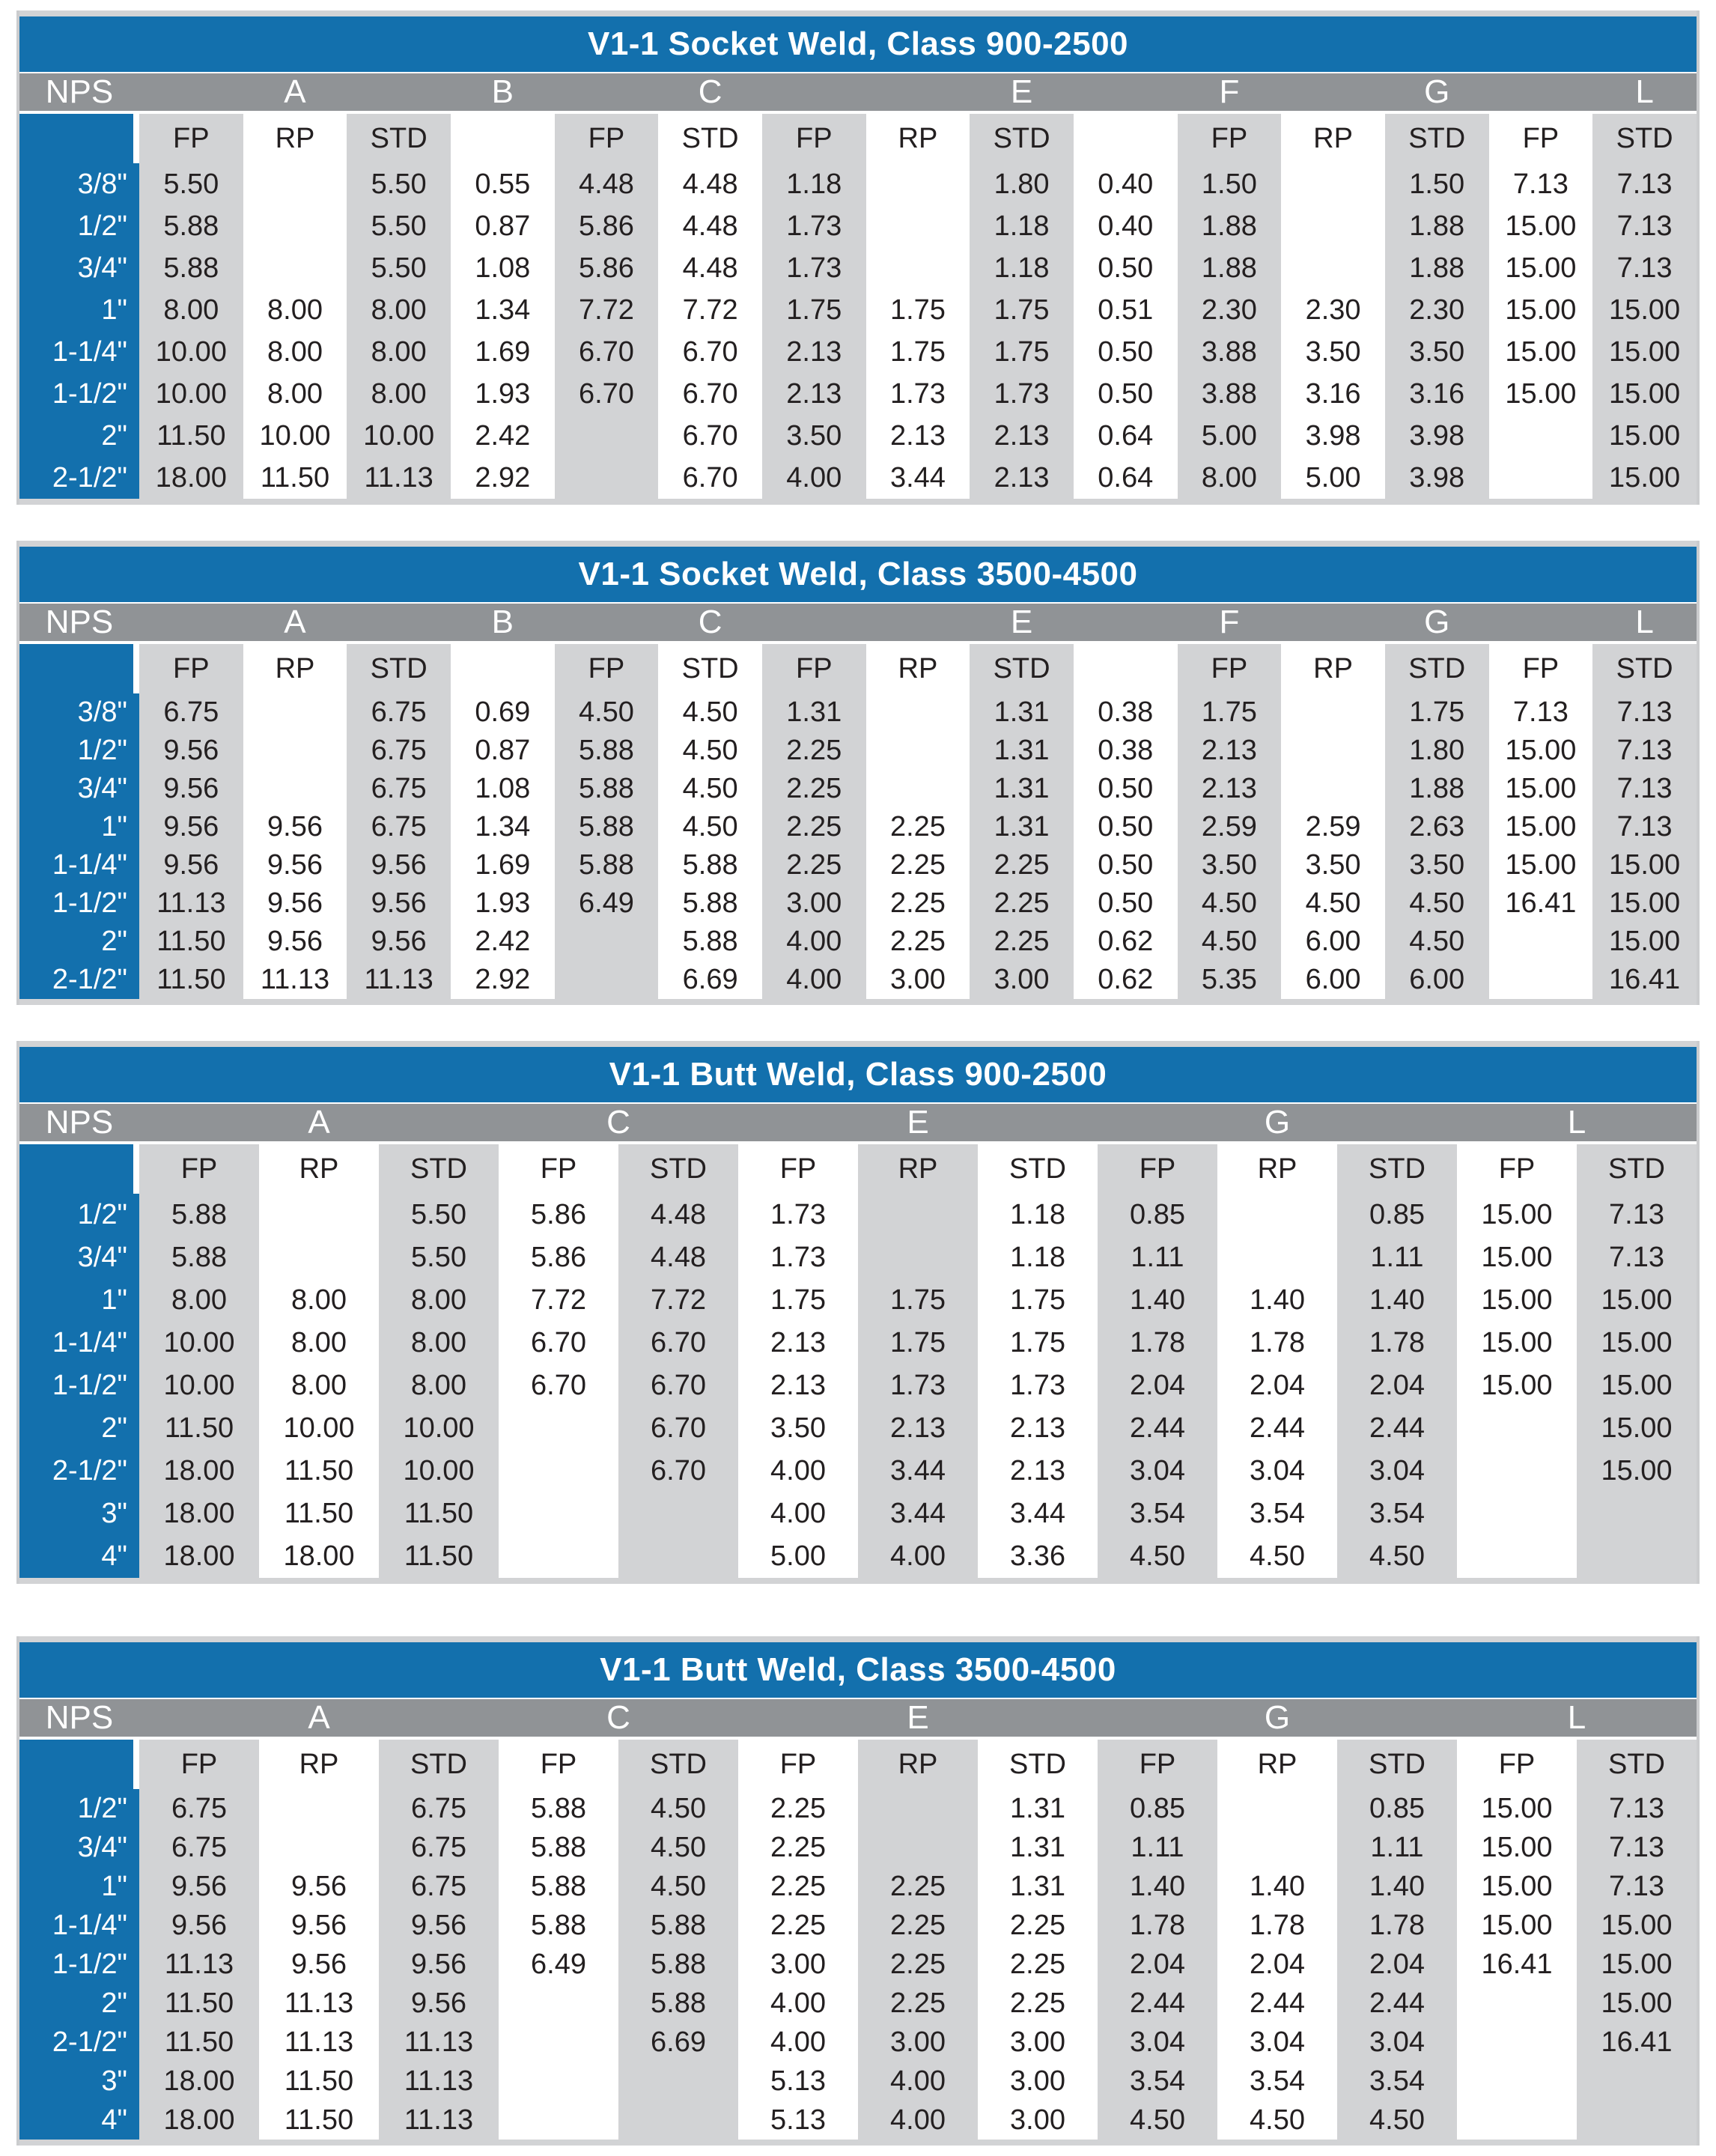  I want to click on dimension-value-cell: 18.00, so click(199, 1556).